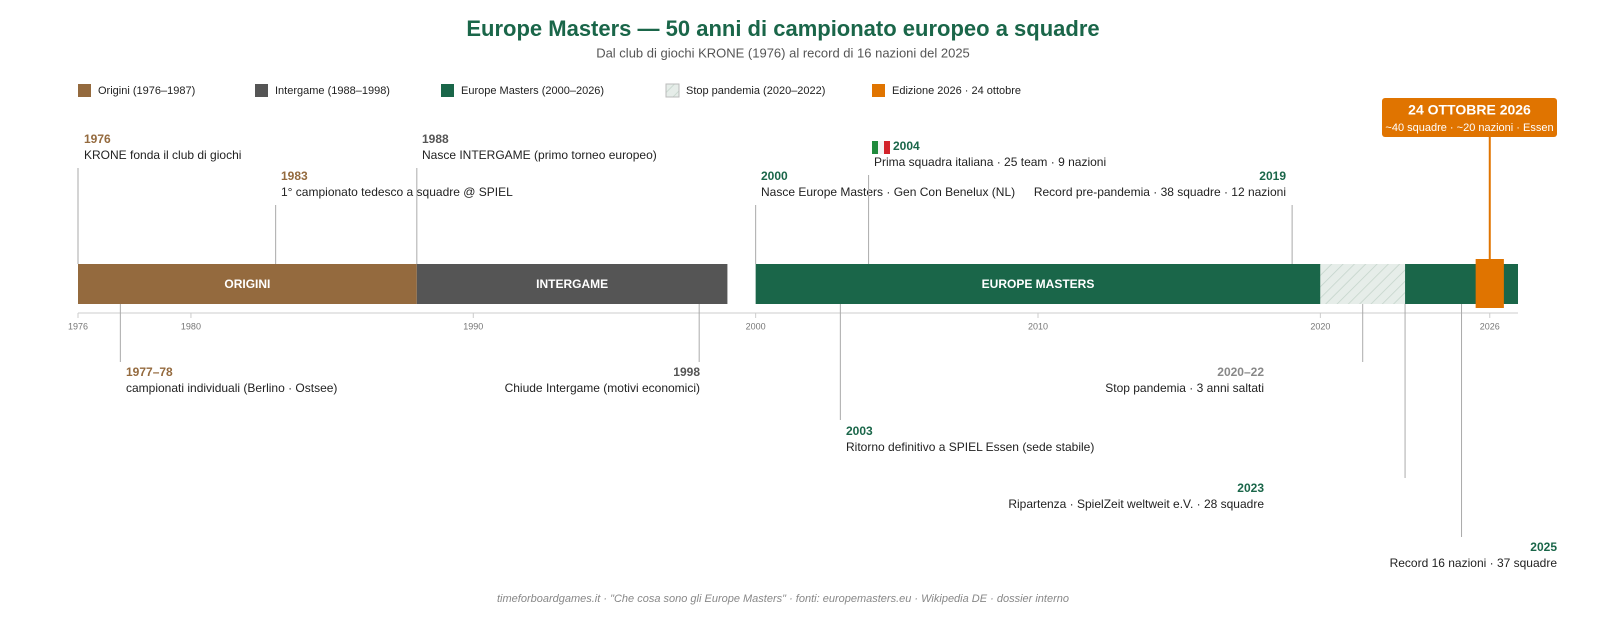 This screenshot has width=1600, height=640. I want to click on legend-label: Stop pandemia (2020–2022), so click(755, 91).